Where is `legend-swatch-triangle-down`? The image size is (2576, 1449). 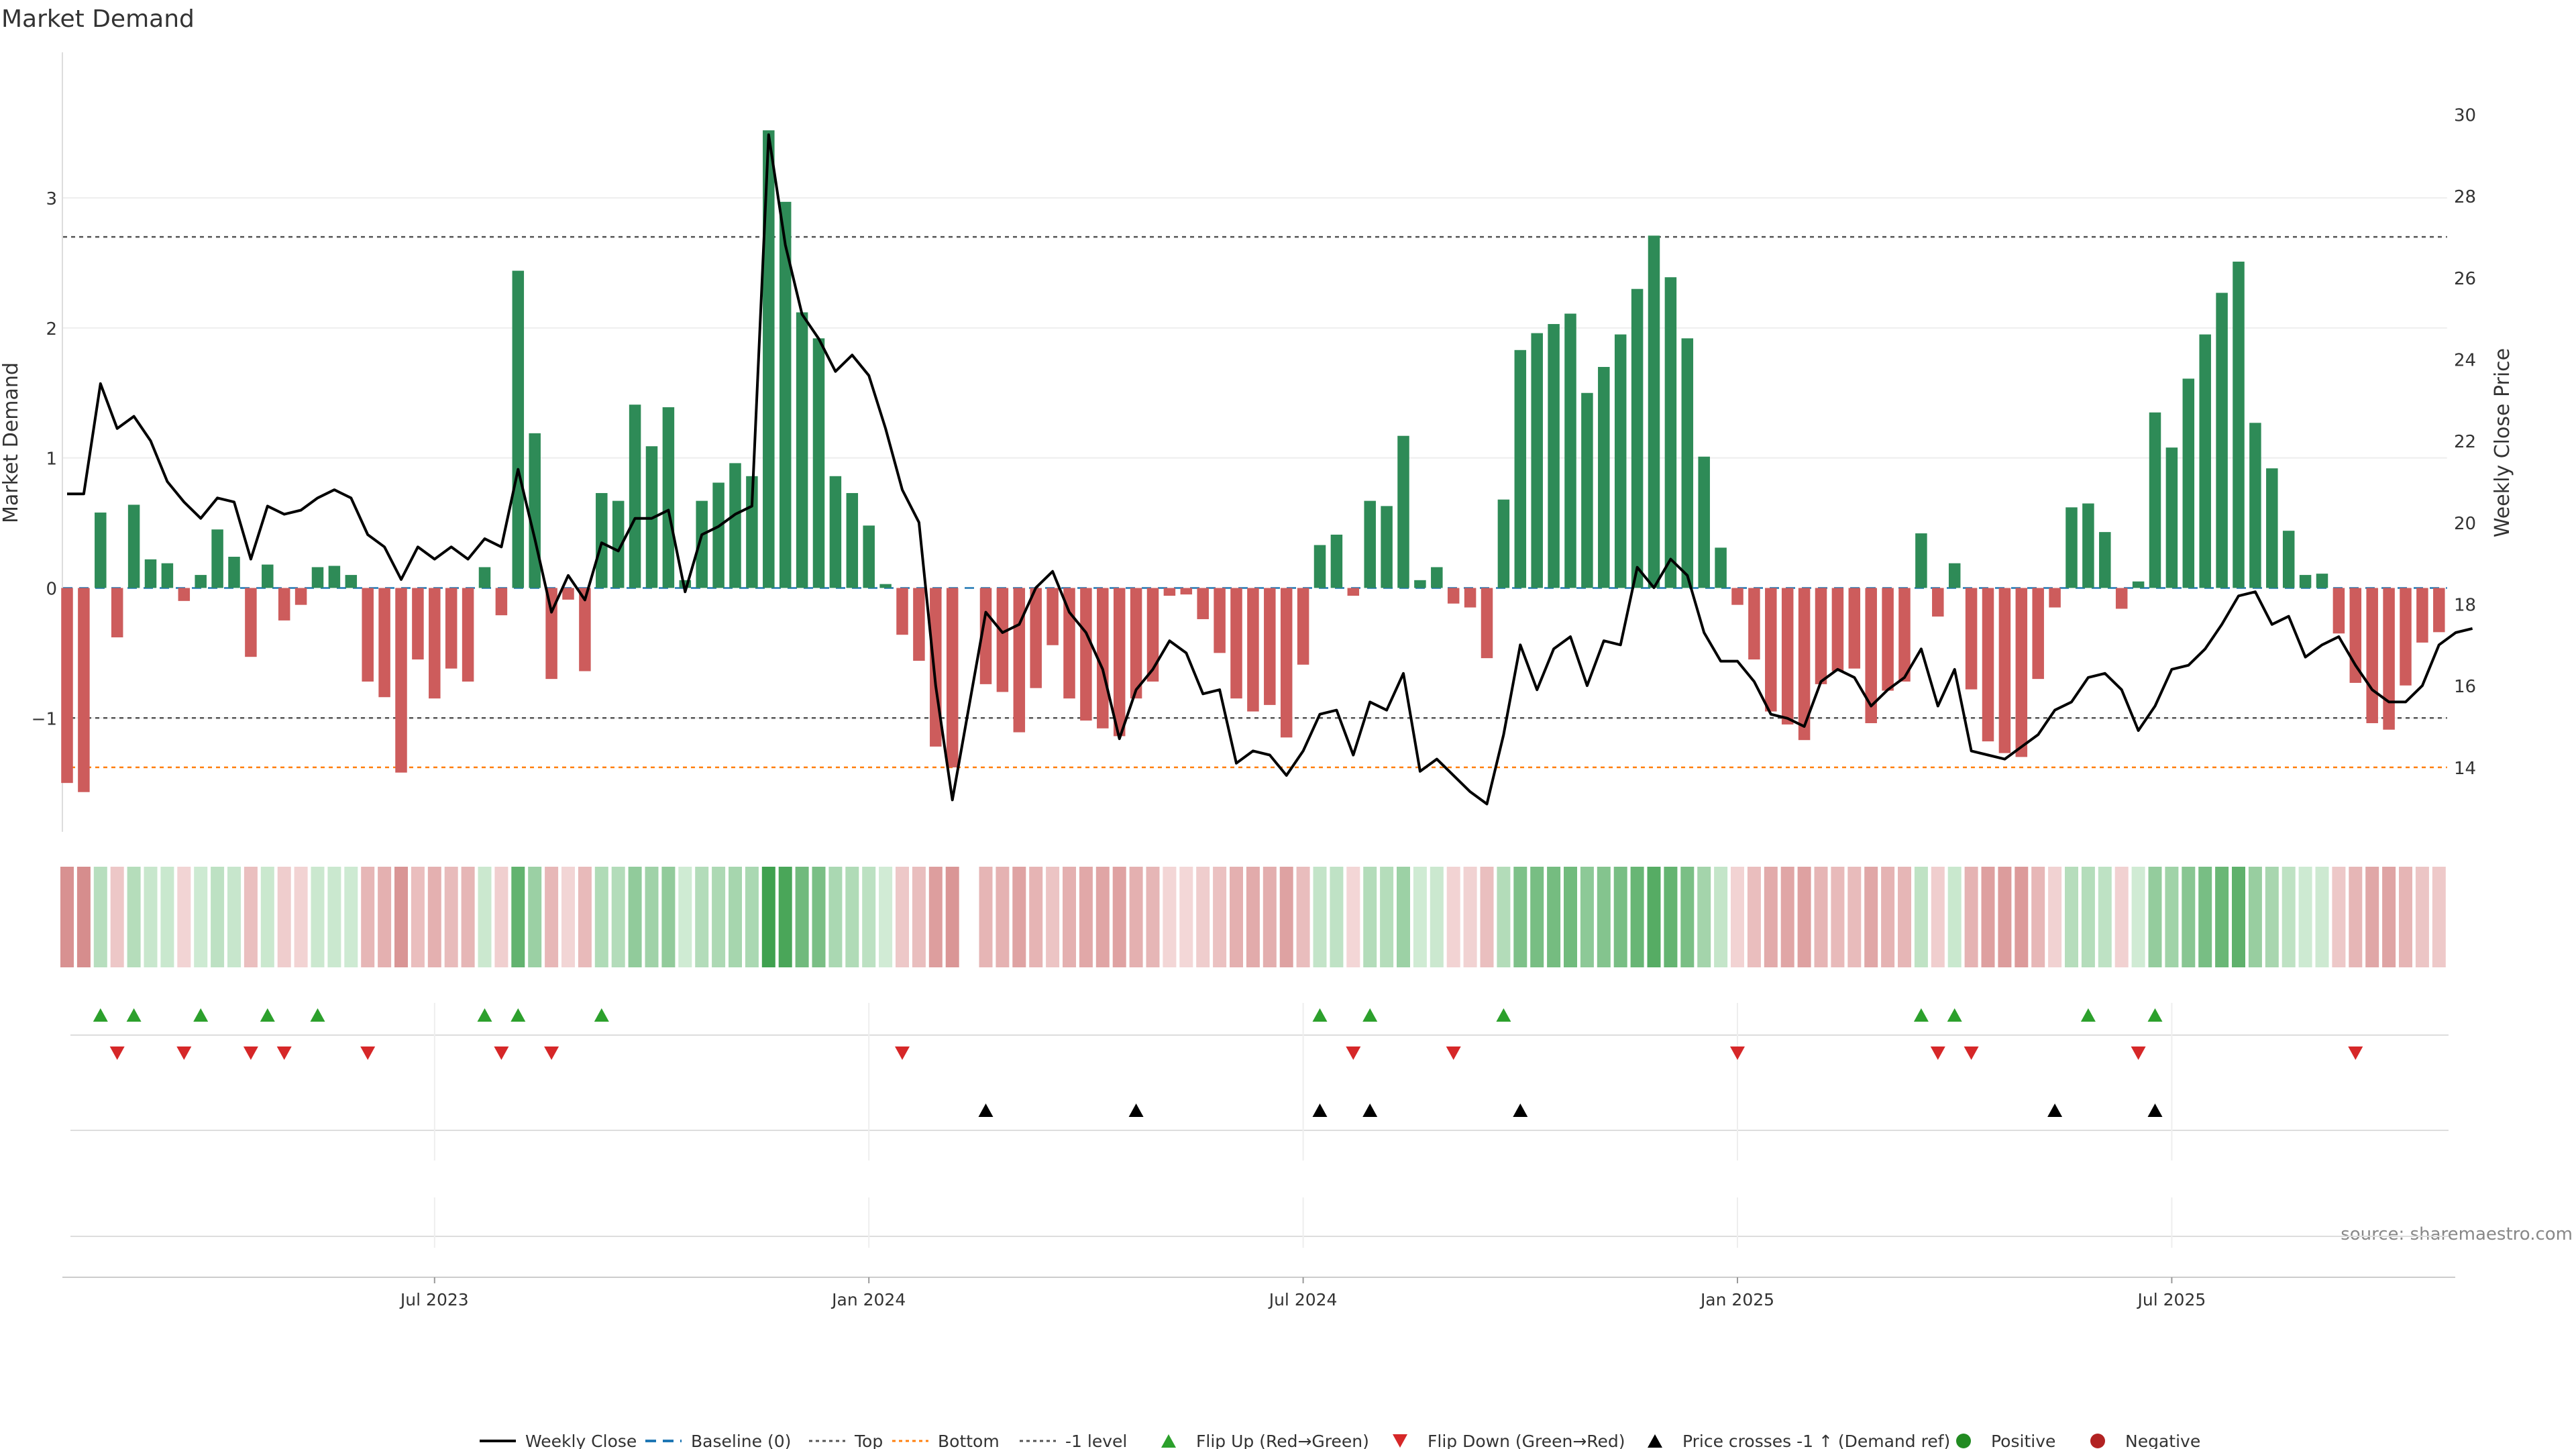 legend-swatch-triangle-down is located at coordinates (1400, 1441).